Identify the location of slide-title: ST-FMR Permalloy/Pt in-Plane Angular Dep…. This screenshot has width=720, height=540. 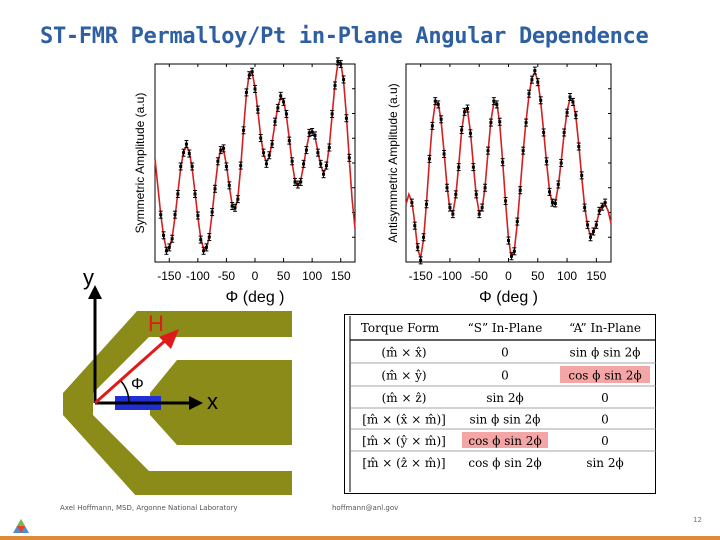
(344, 36).